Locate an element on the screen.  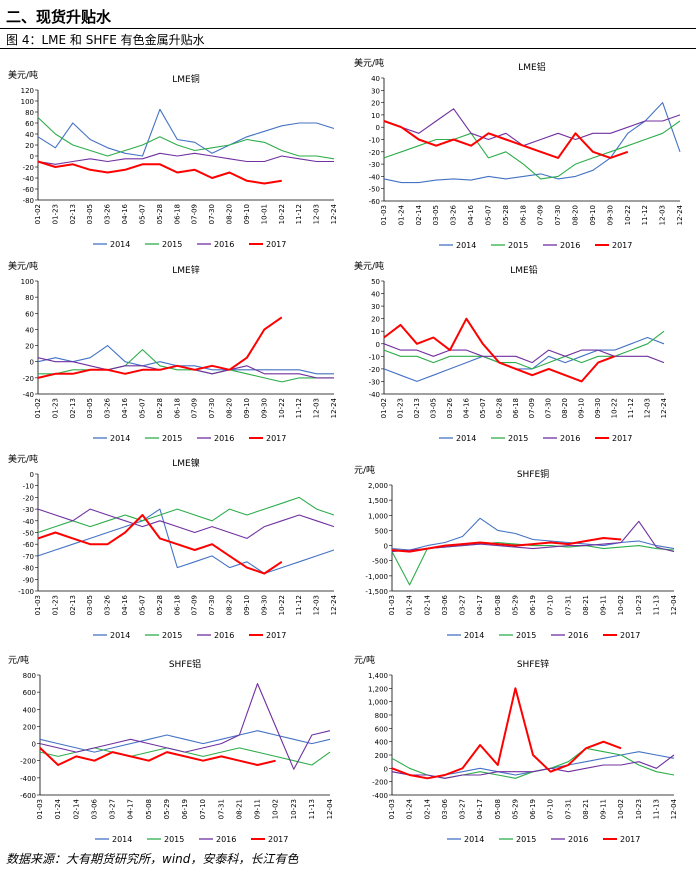
x-tick-label: 01-02 is located at coordinates (38, 214).